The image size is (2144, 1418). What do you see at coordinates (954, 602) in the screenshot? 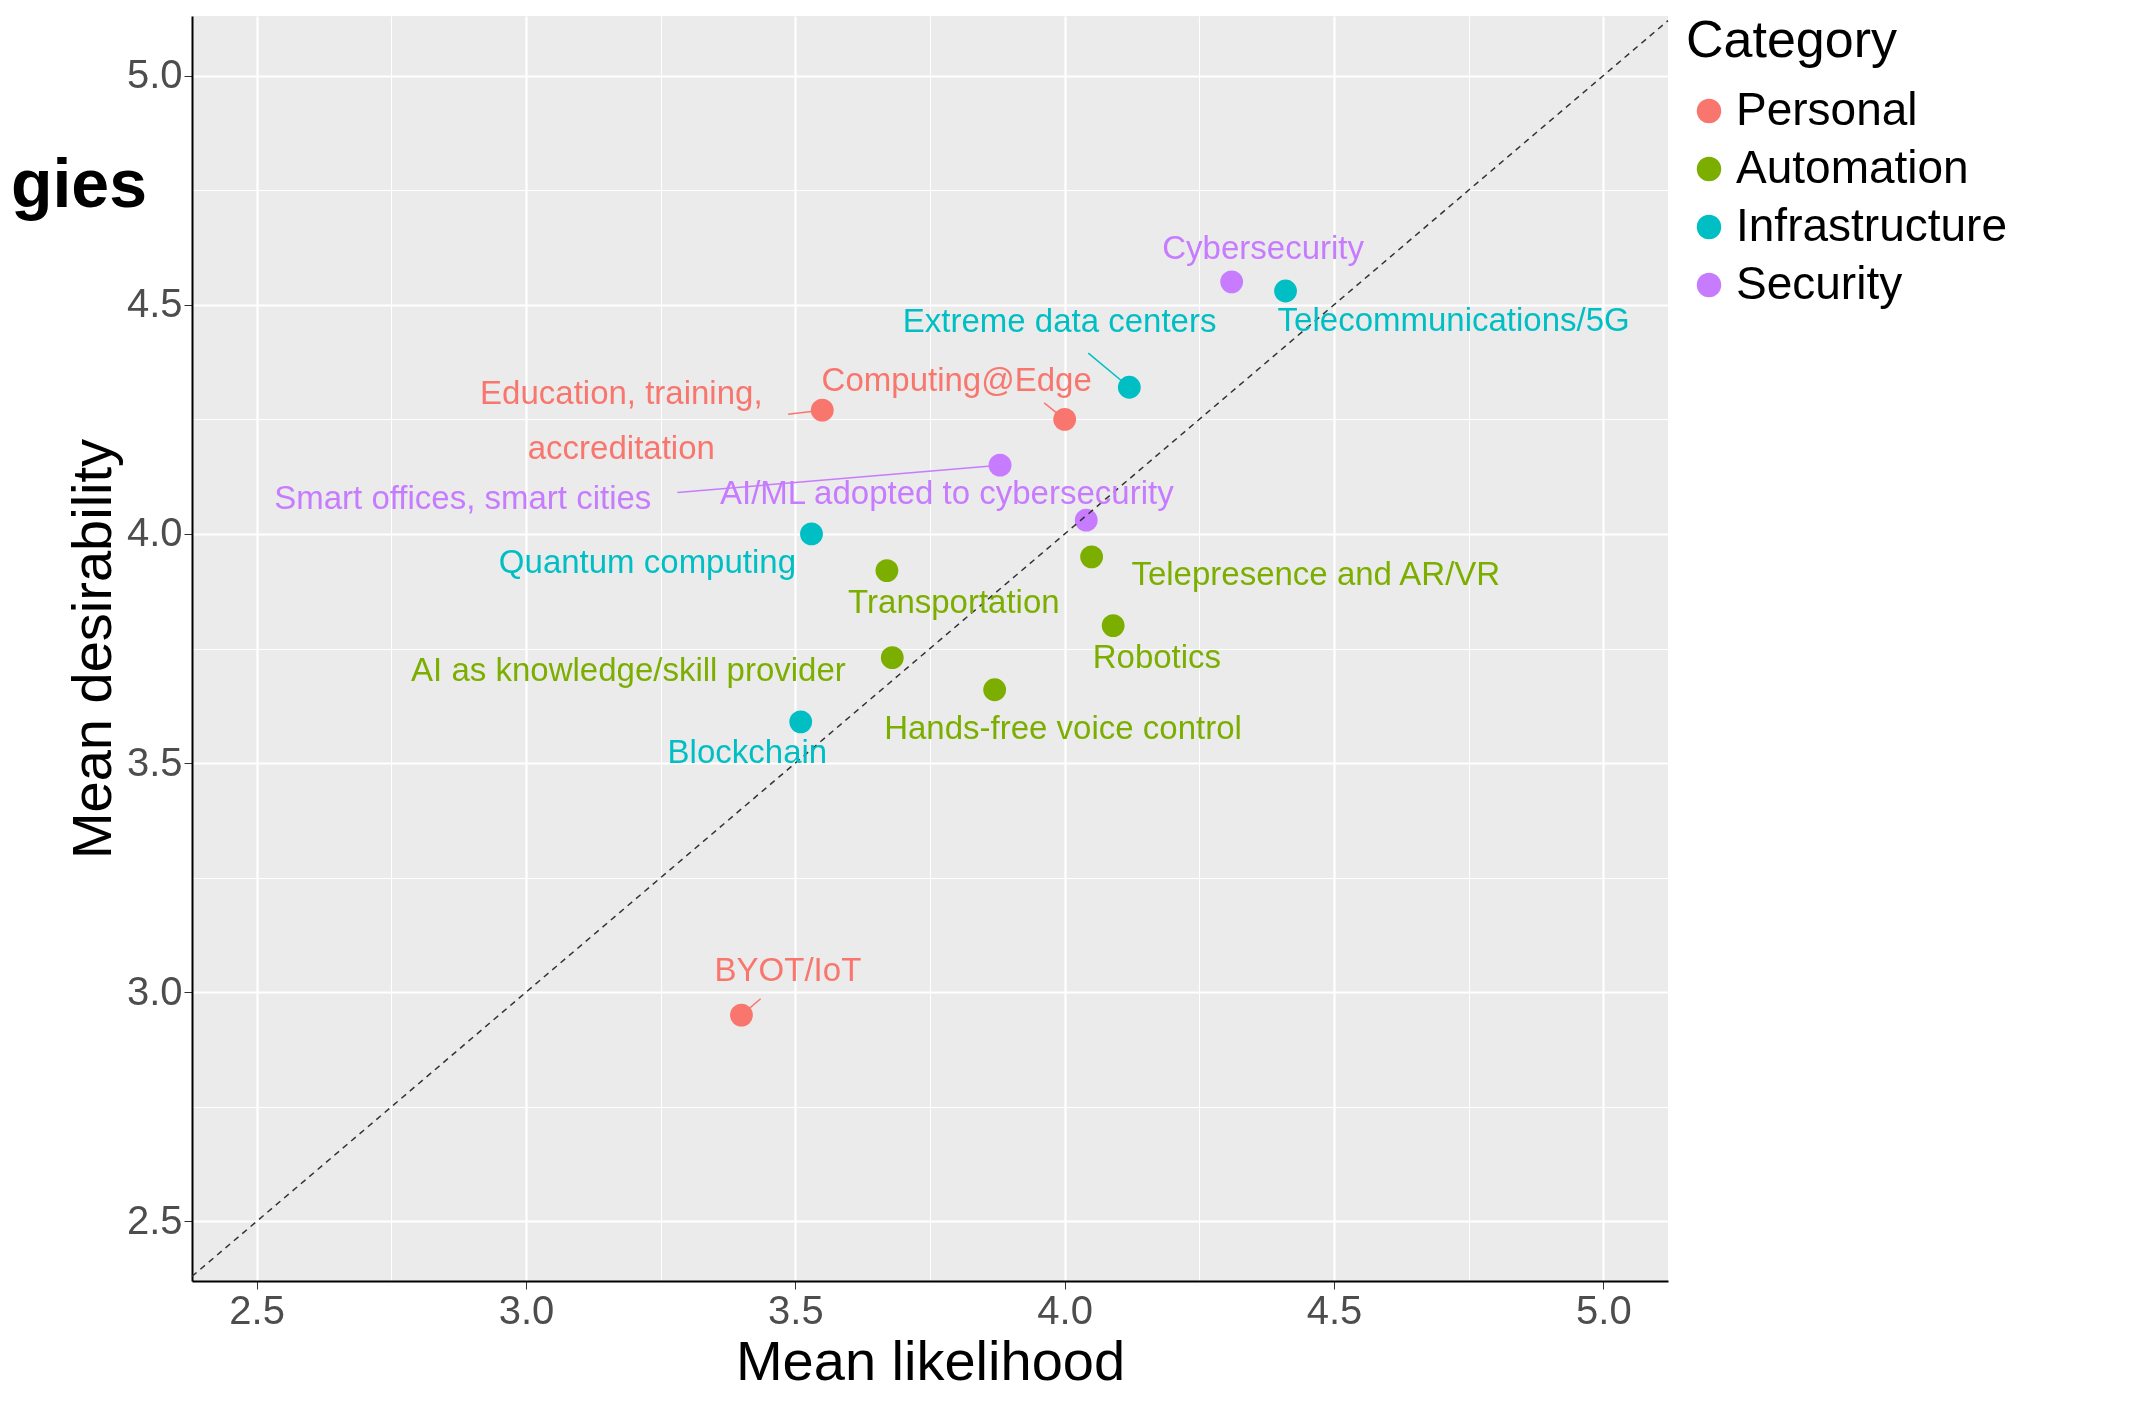
I see `annotation: Transportation` at bounding box center [954, 602].